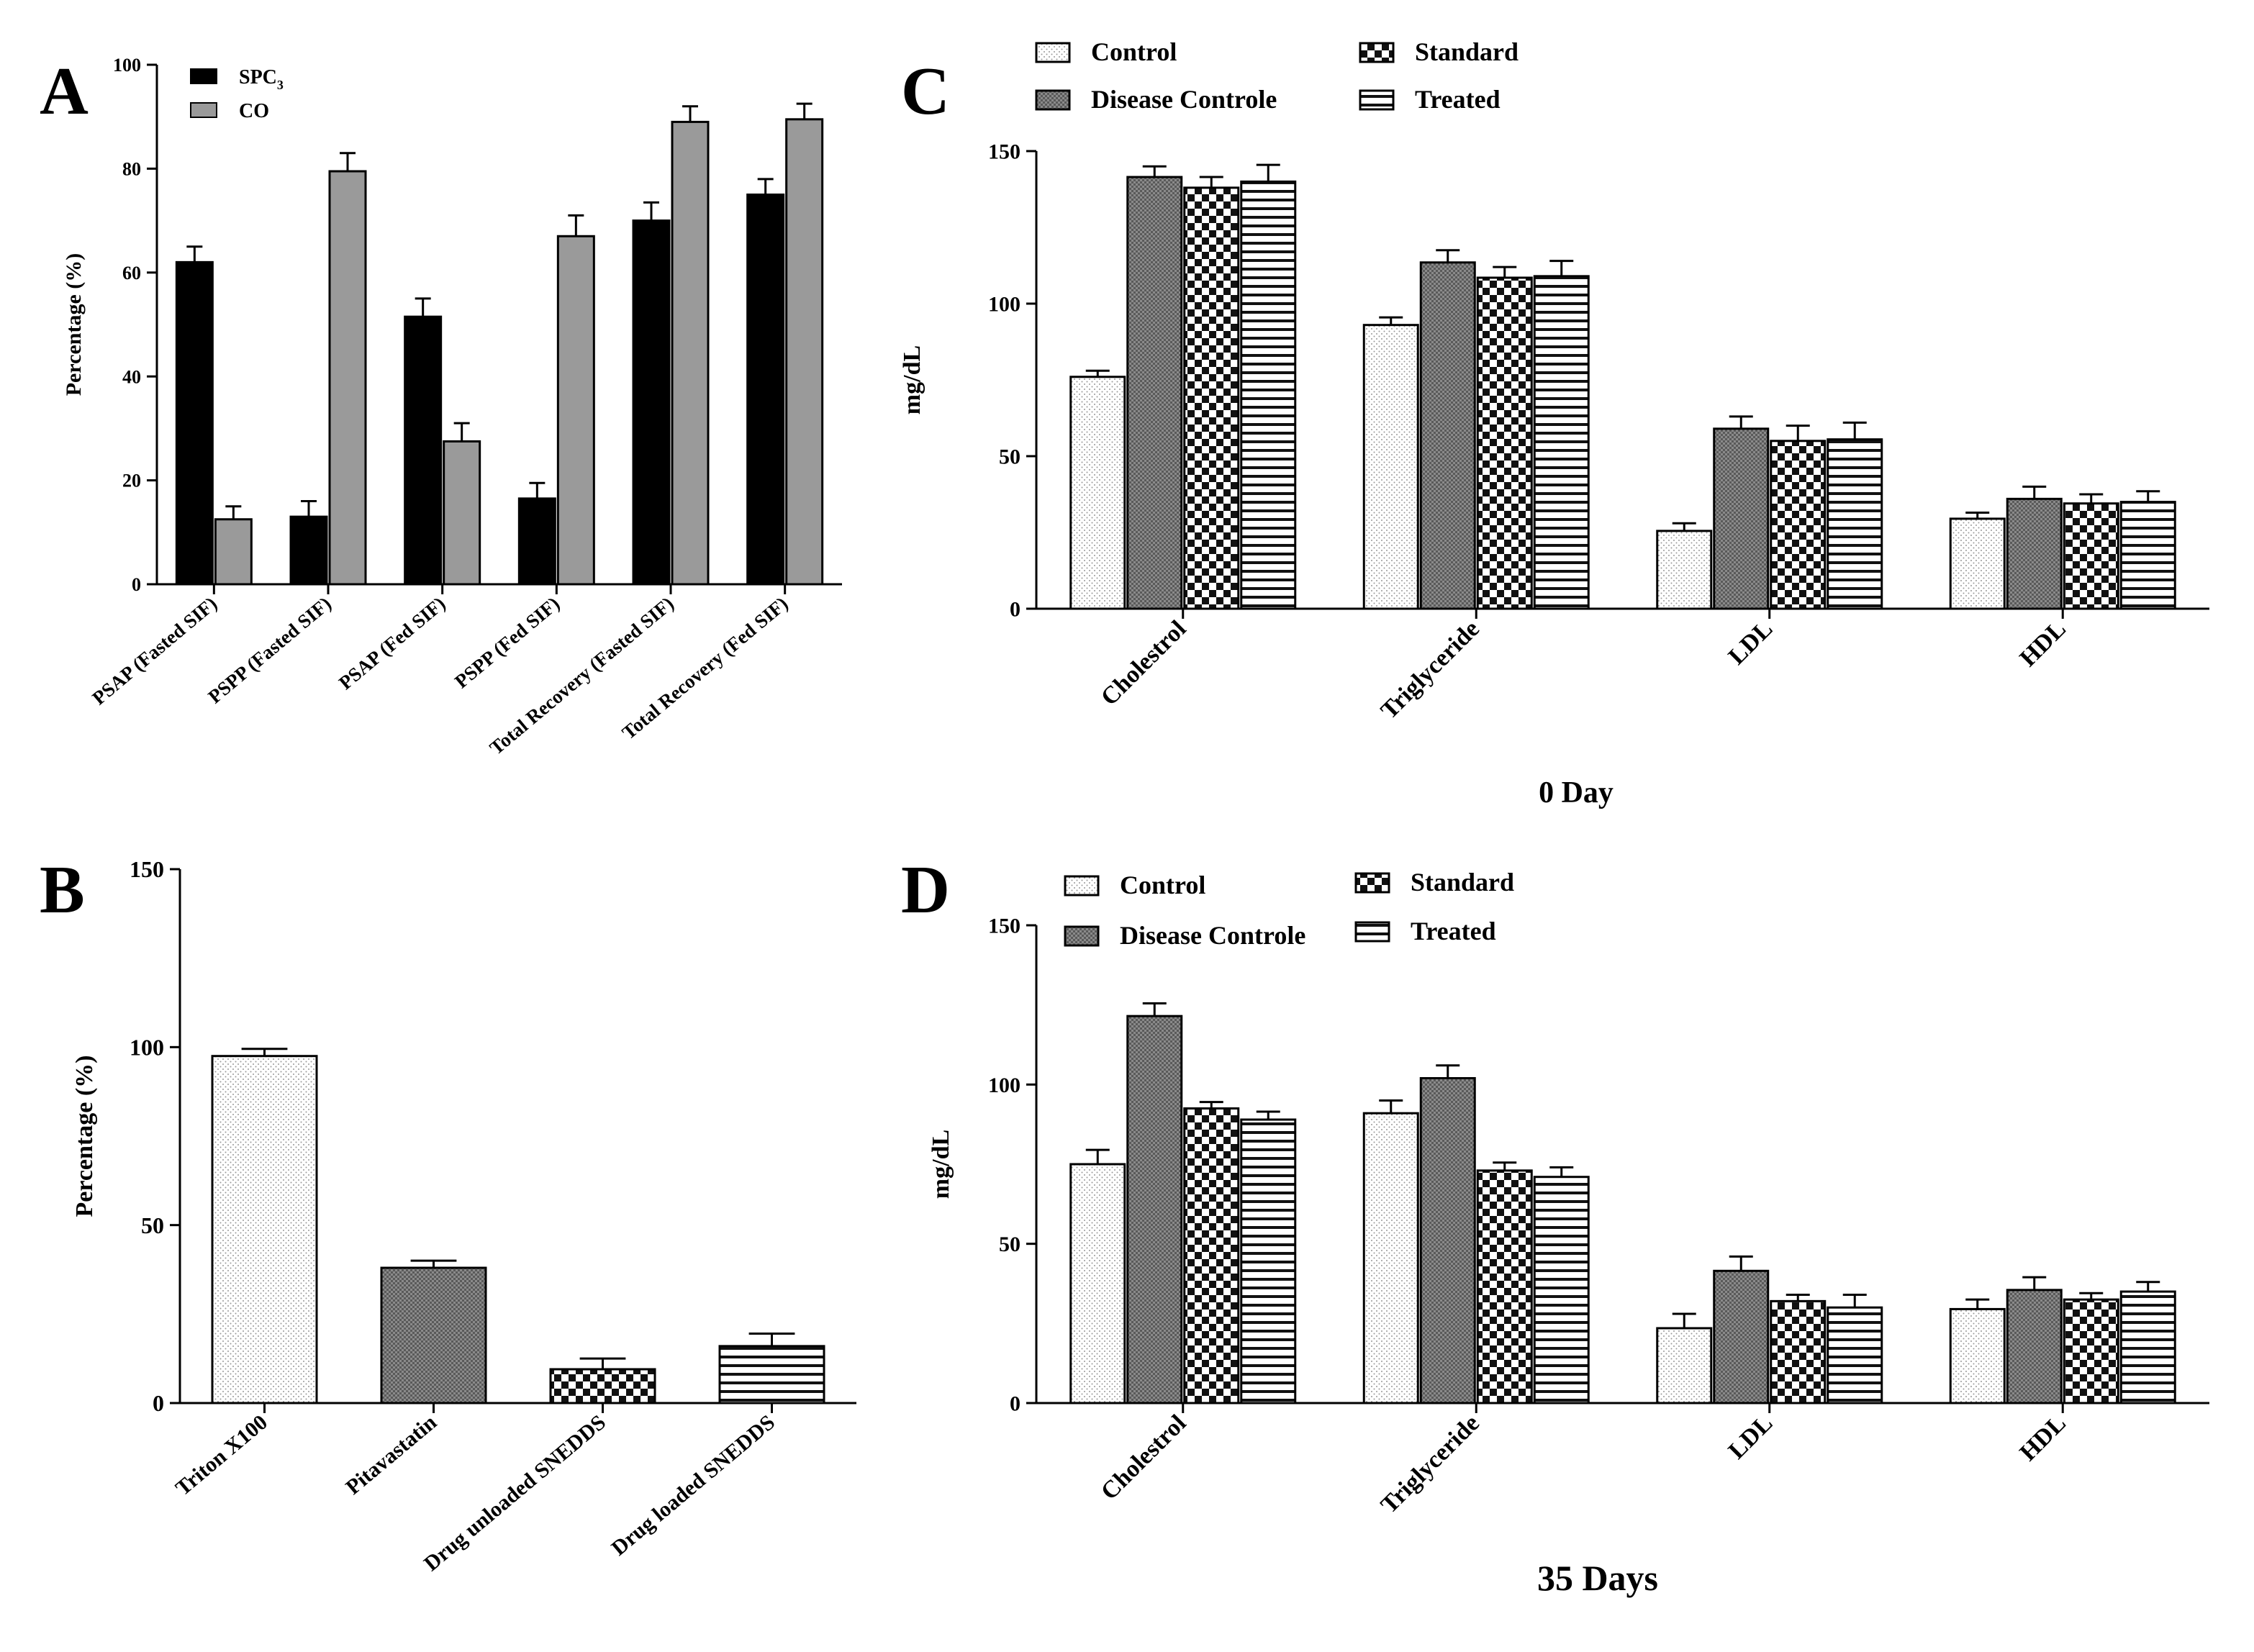  Describe the element at coordinates (766, 390) in the screenshot. I see `bar-spc-total-recovery-fed-sif` at that location.